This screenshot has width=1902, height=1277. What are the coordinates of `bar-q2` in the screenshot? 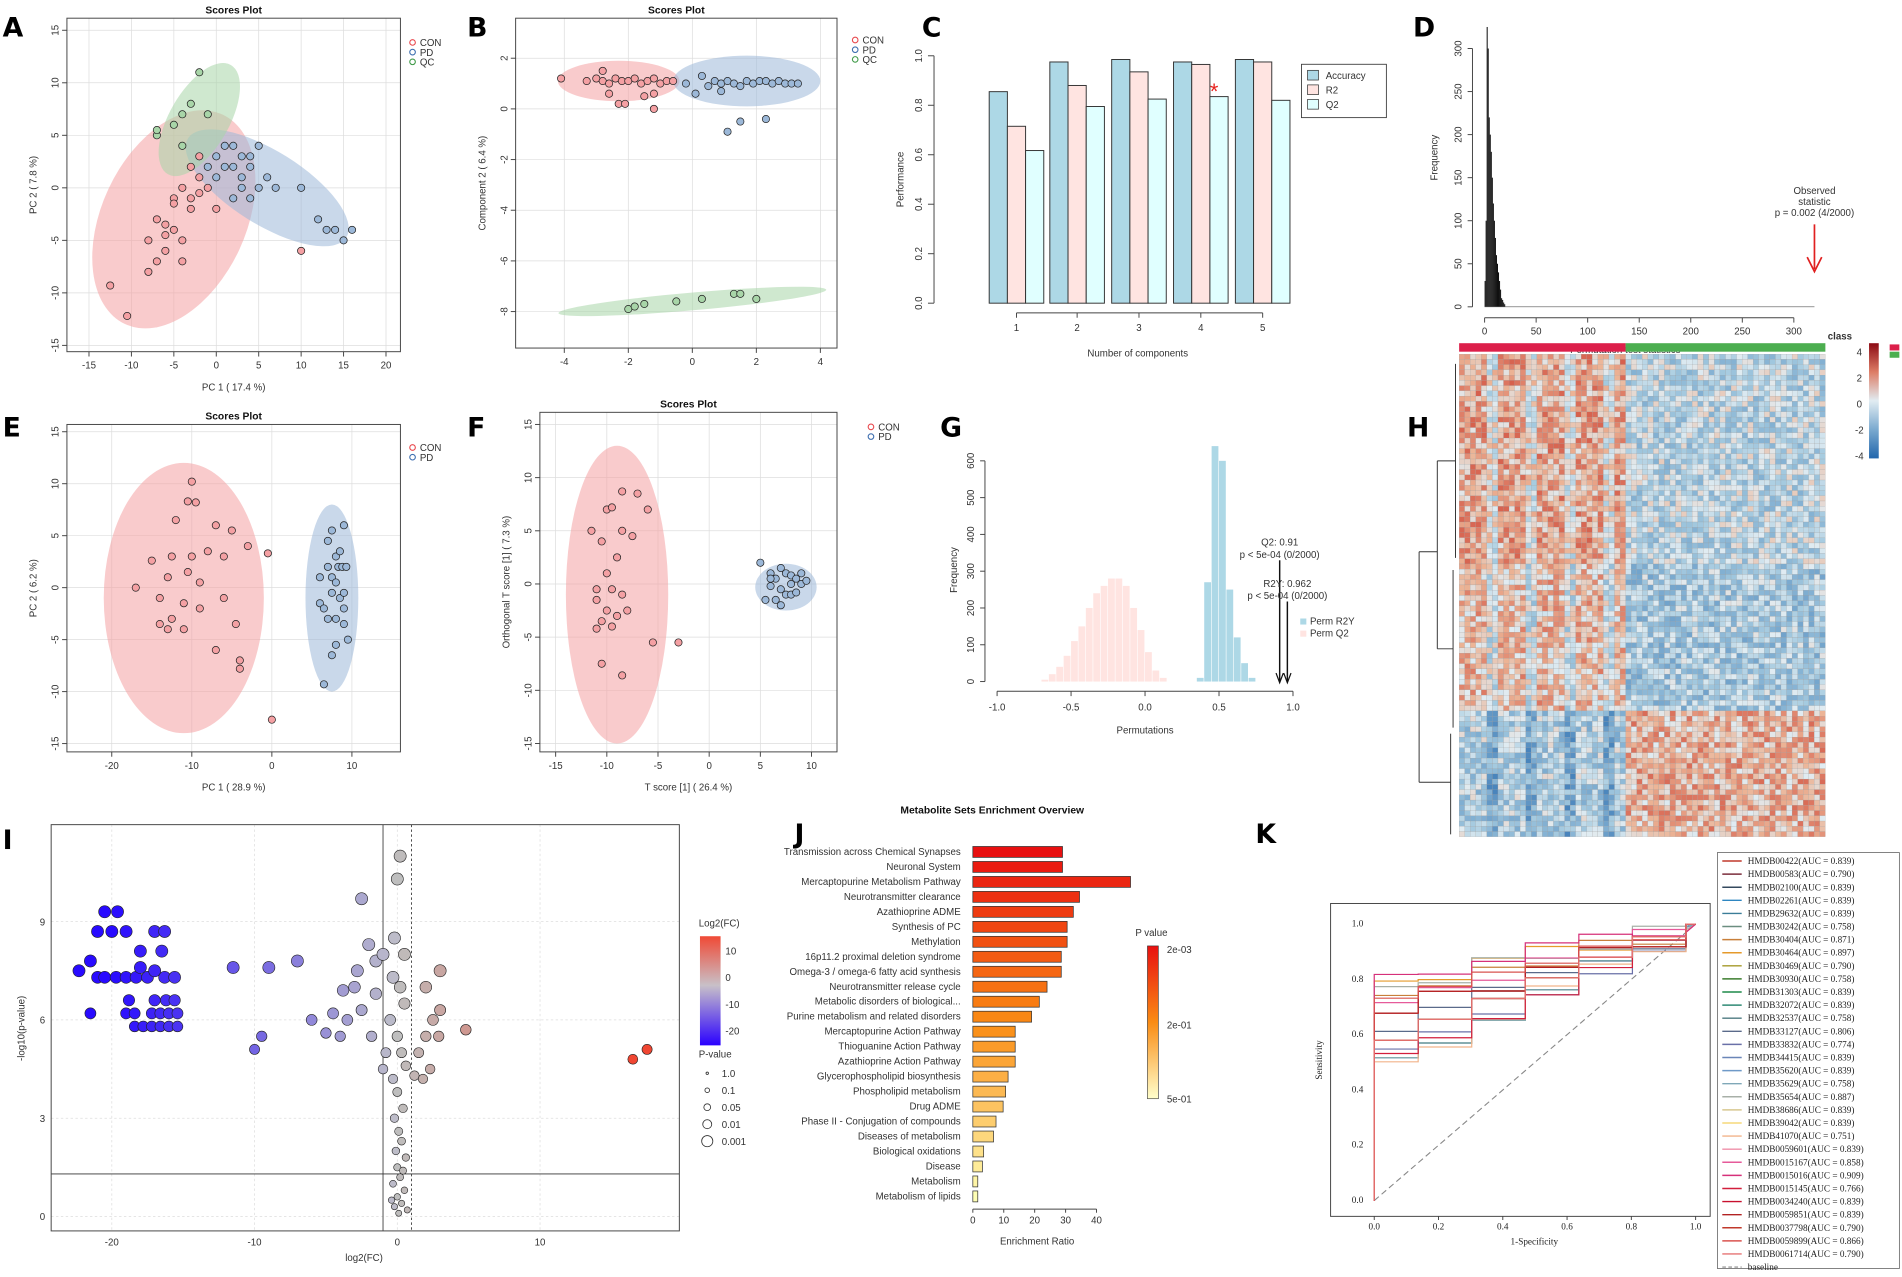 It's located at (1095, 205).